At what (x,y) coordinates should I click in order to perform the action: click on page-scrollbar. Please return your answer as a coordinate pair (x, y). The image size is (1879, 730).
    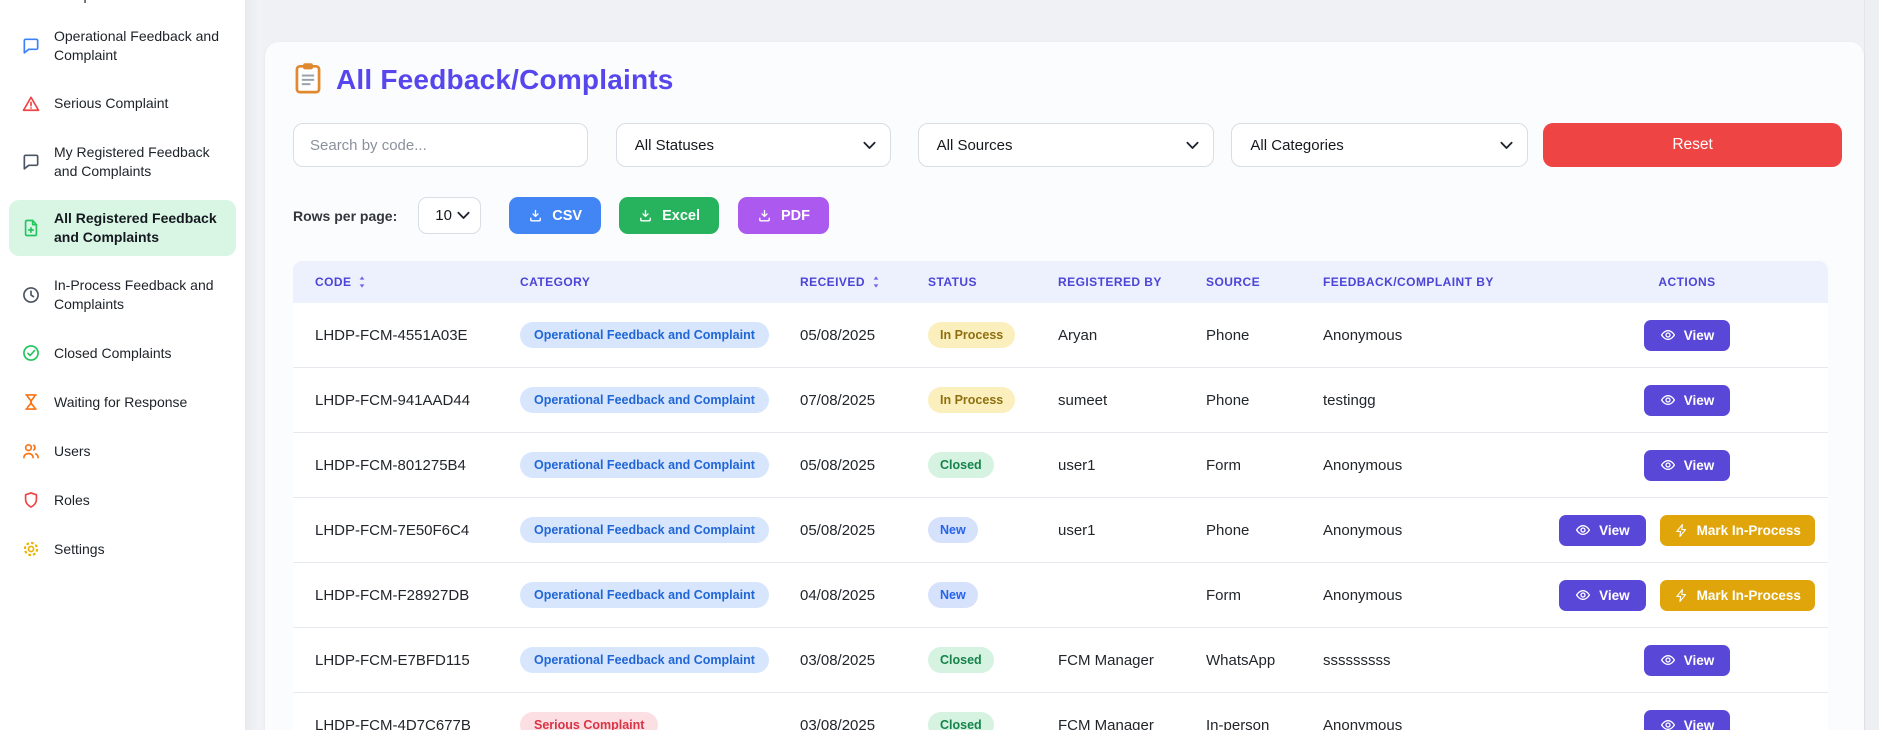
    Looking at the image, I should click on (1871, 365).